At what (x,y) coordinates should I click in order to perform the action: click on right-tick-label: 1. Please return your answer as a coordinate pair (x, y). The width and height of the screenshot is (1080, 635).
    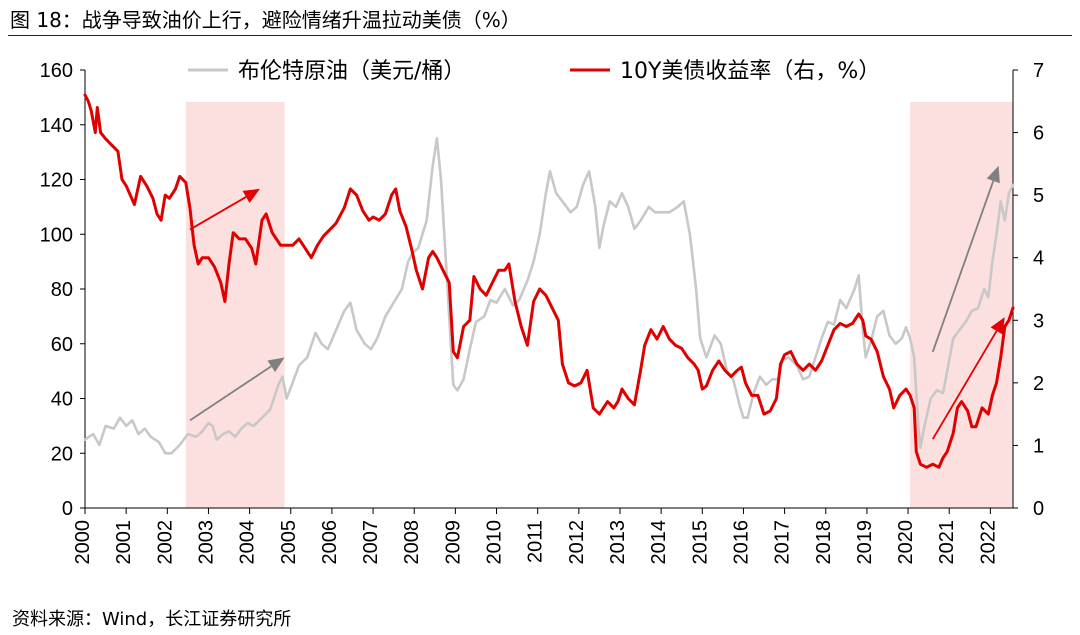
    Looking at the image, I should click on (1038, 446).